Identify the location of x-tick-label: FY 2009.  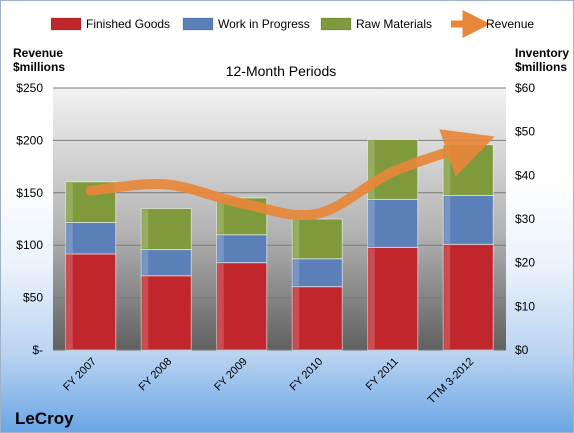
(231, 375).